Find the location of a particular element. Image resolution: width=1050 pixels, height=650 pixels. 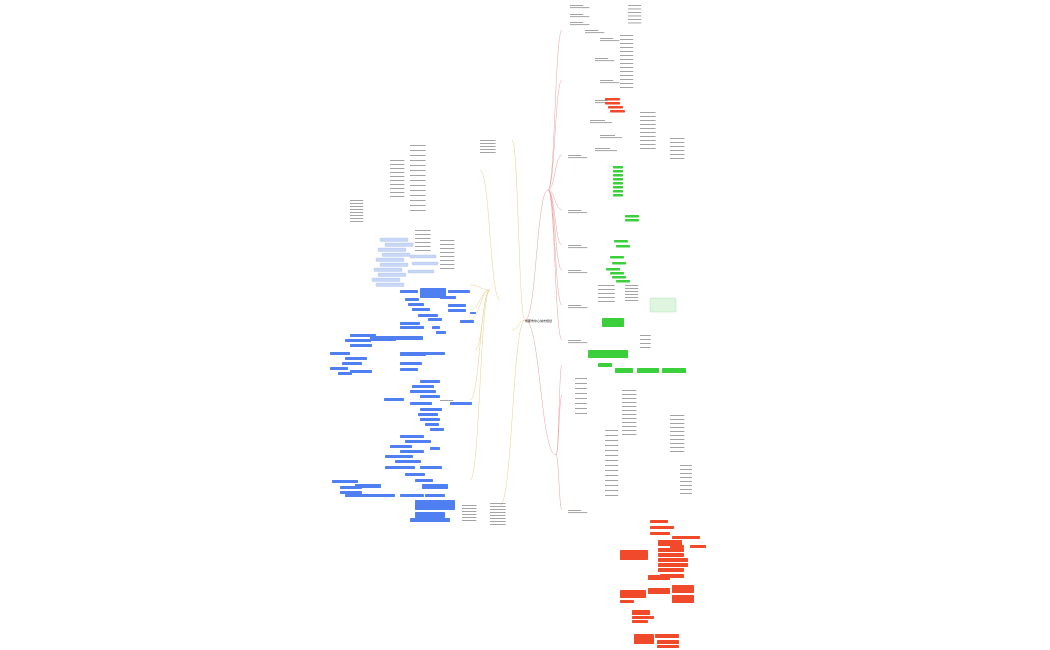

root-node: 成都市中心城市规划 is located at coordinates (538, 320).